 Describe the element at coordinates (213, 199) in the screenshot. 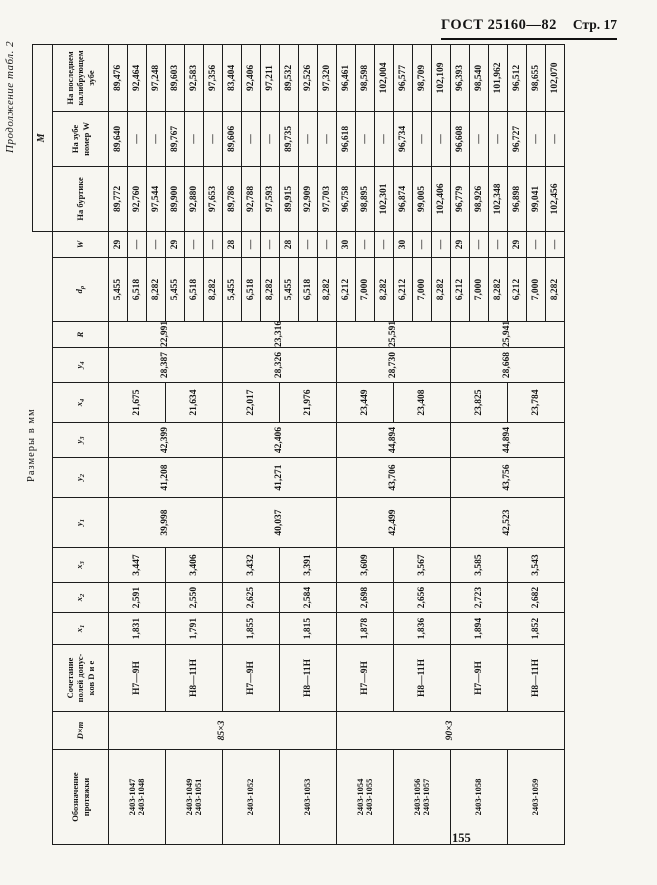

I see `cell-burtik: 97,653` at that location.